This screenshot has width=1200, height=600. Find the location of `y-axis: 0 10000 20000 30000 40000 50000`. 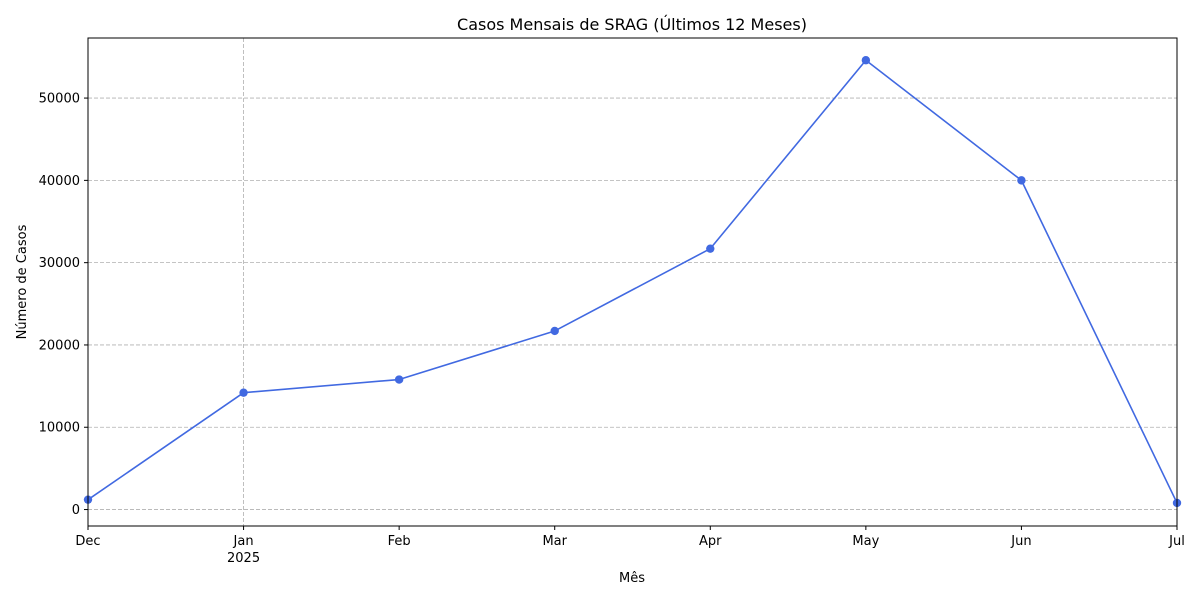

y-axis: 0 10000 20000 30000 40000 50000 is located at coordinates (63, 305).